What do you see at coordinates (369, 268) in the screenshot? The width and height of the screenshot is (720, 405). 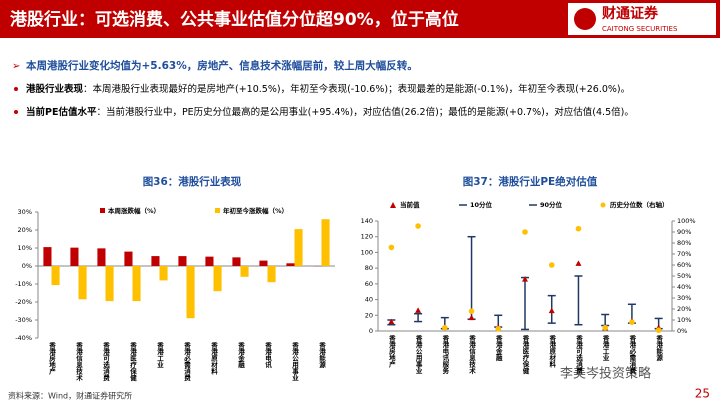 I see `y-tick-label: 80` at bounding box center [369, 268].